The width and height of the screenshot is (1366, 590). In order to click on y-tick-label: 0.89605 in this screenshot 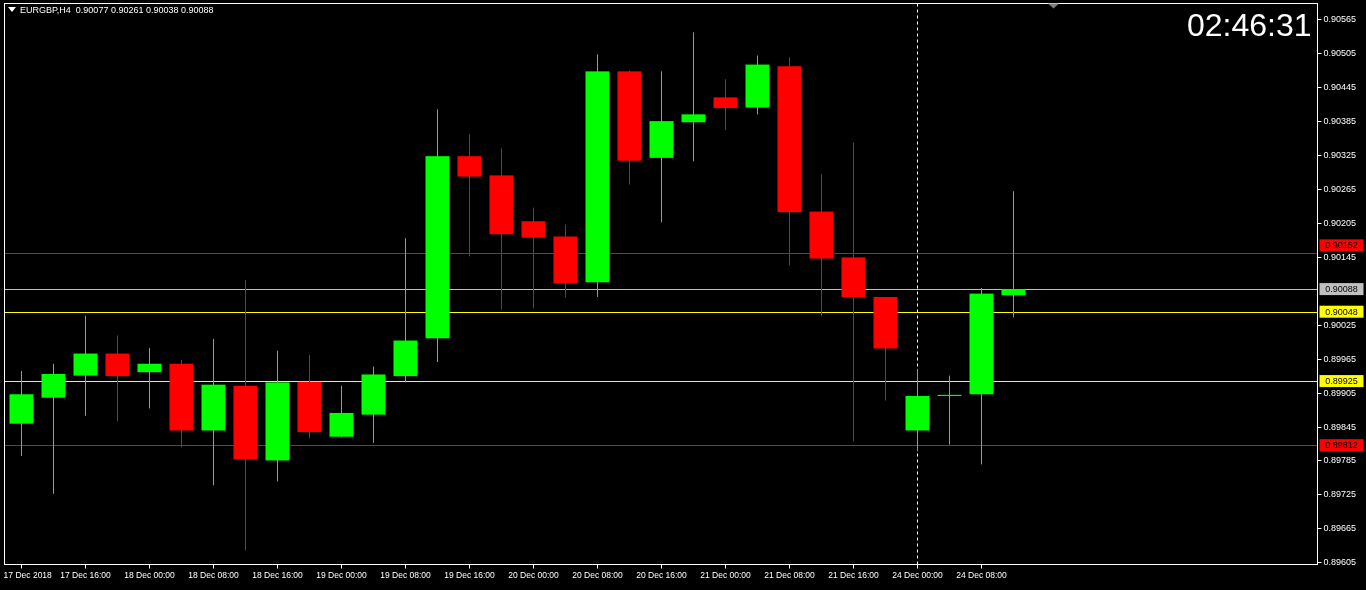, I will do `click(1340, 562)`.